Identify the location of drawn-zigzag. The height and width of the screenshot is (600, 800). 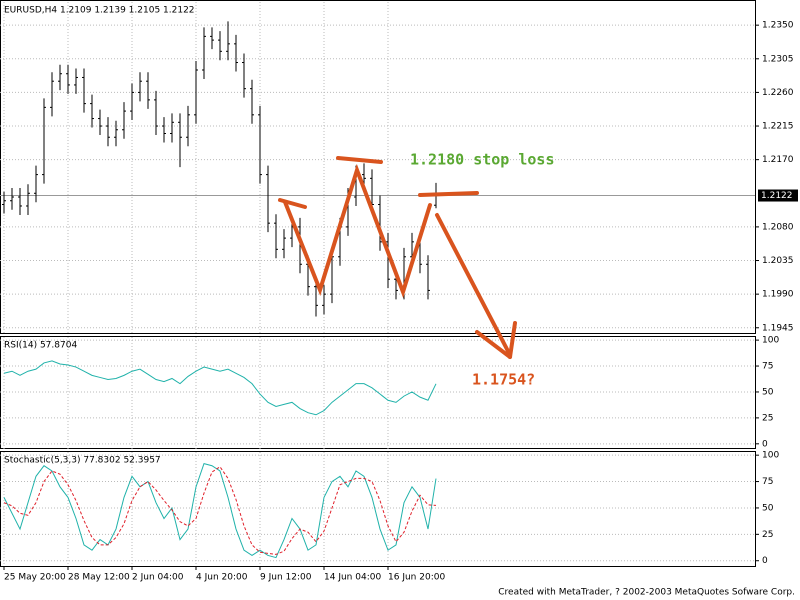
(357, 231).